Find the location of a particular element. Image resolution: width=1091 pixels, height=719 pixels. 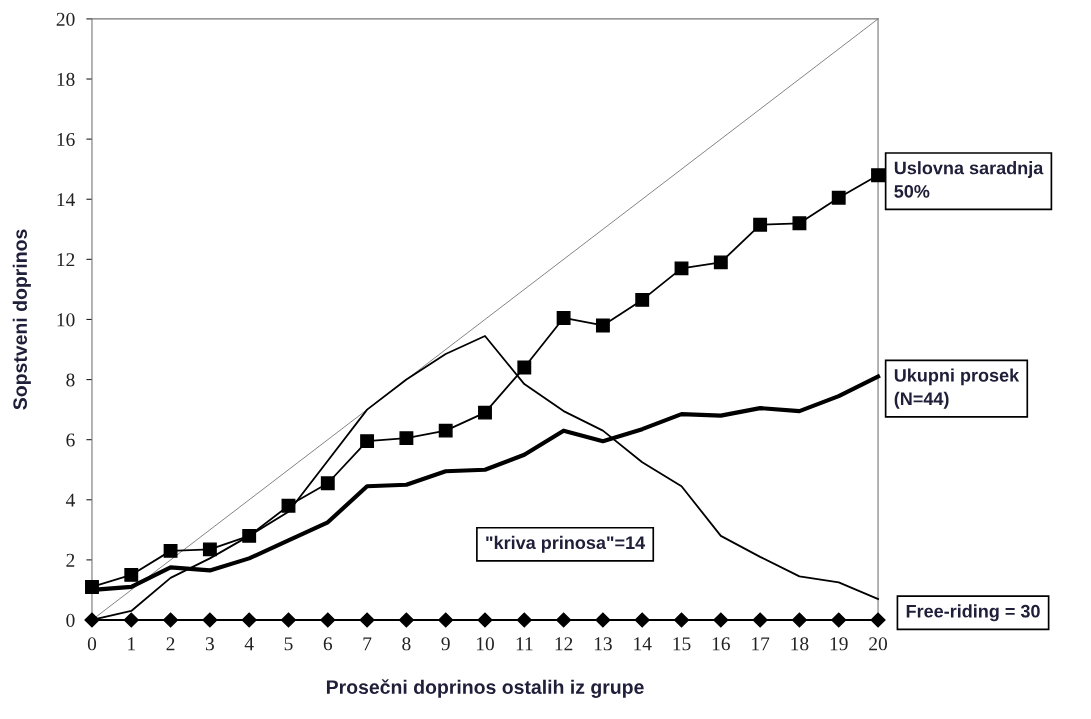

x-tick-label: 9 is located at coordinates (445, 644).